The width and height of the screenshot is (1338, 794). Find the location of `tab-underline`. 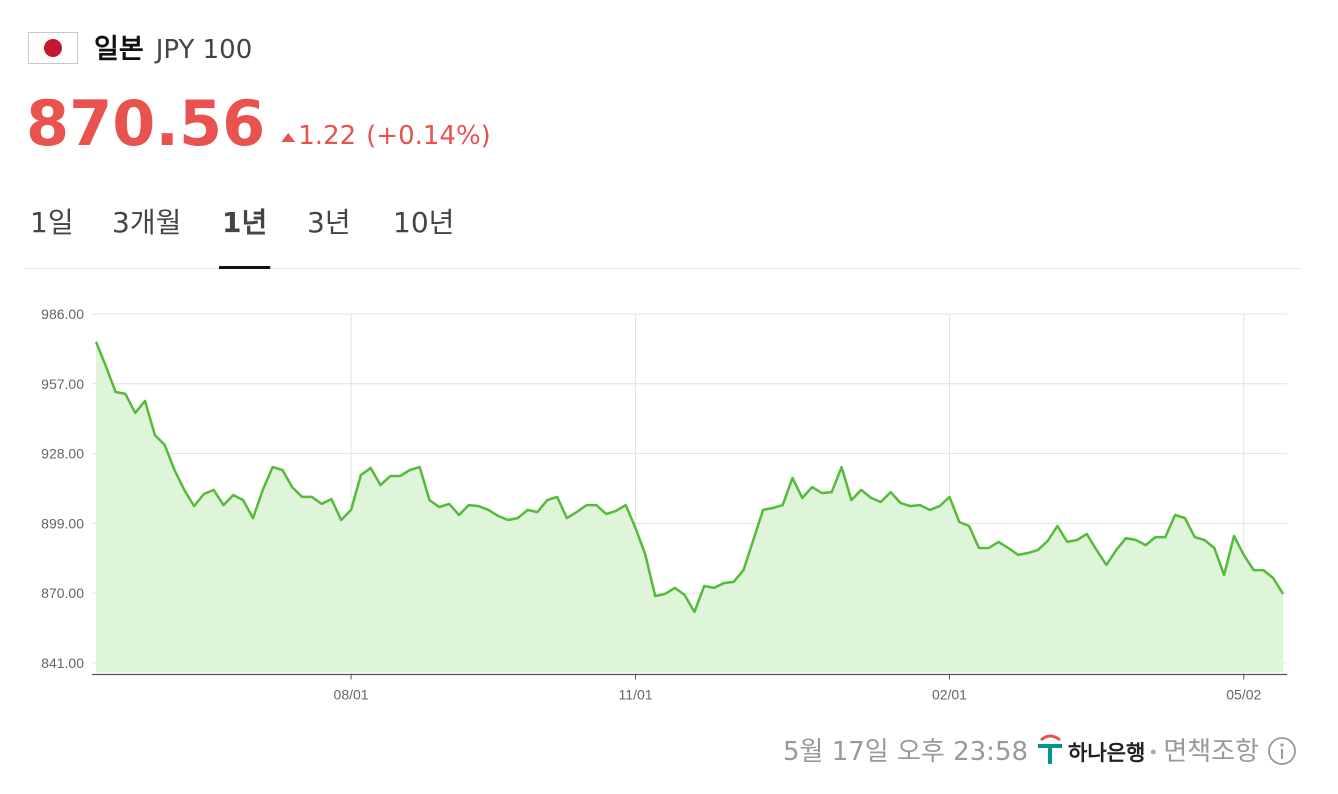

tab-underline is located at coordinates (245, 267).